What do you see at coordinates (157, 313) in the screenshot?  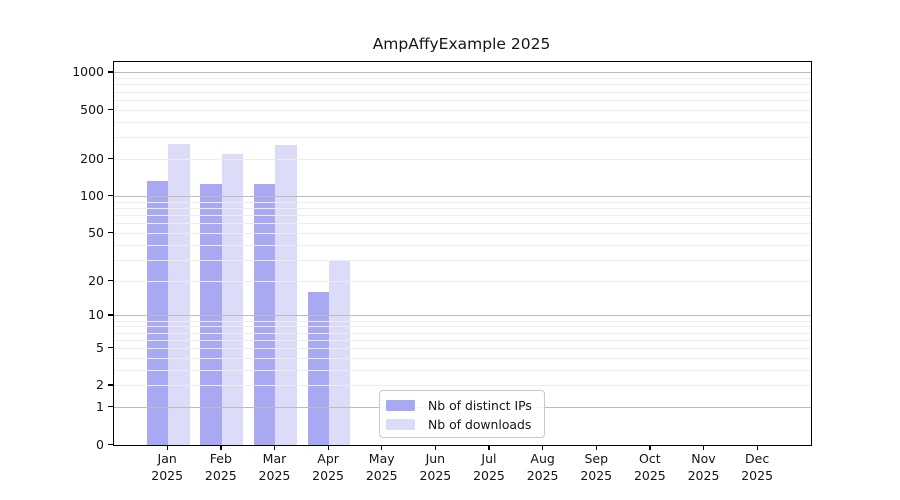 I see `bar-jan-distinct-ips` at bounding box center [157, 313].